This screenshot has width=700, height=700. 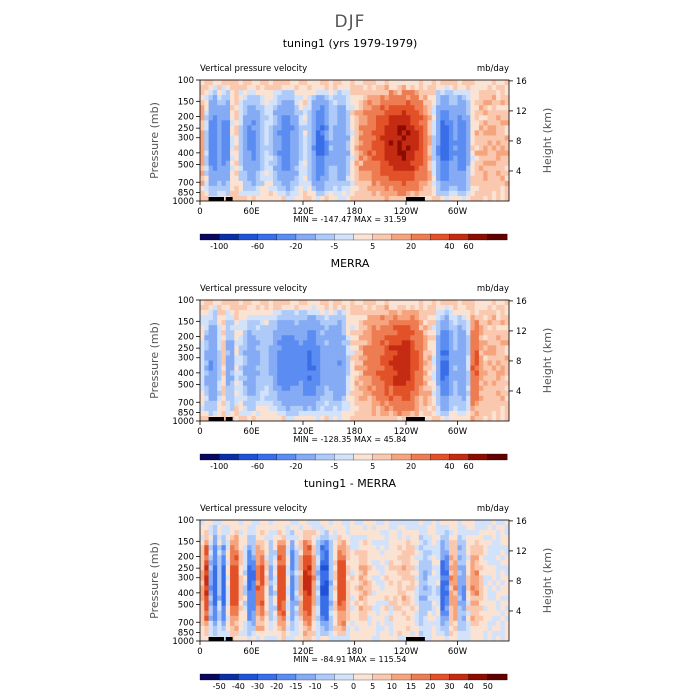 I want to click on colorbar-swatch, so click(x=478, y=237).